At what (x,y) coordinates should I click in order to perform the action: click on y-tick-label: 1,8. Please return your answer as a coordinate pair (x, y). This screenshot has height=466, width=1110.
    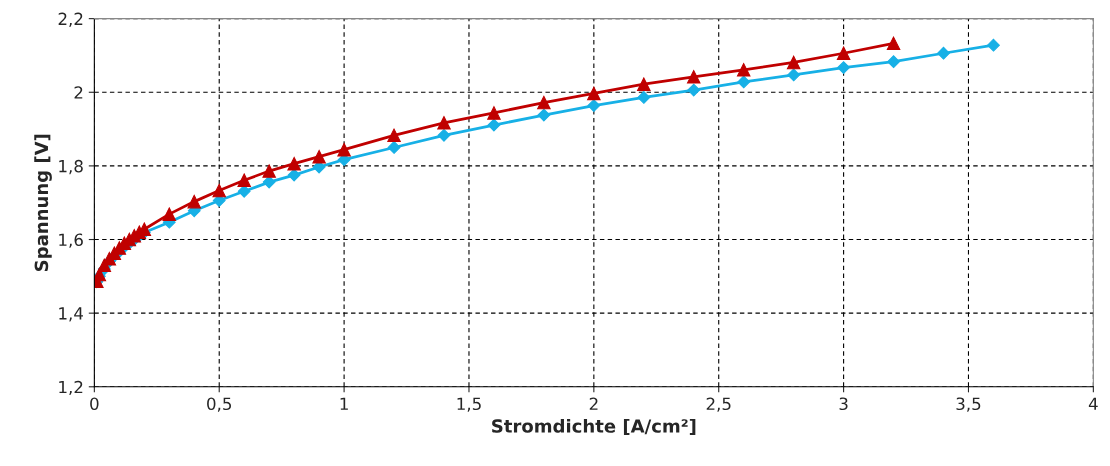
    Looking at the image, I should click on (71, 167).